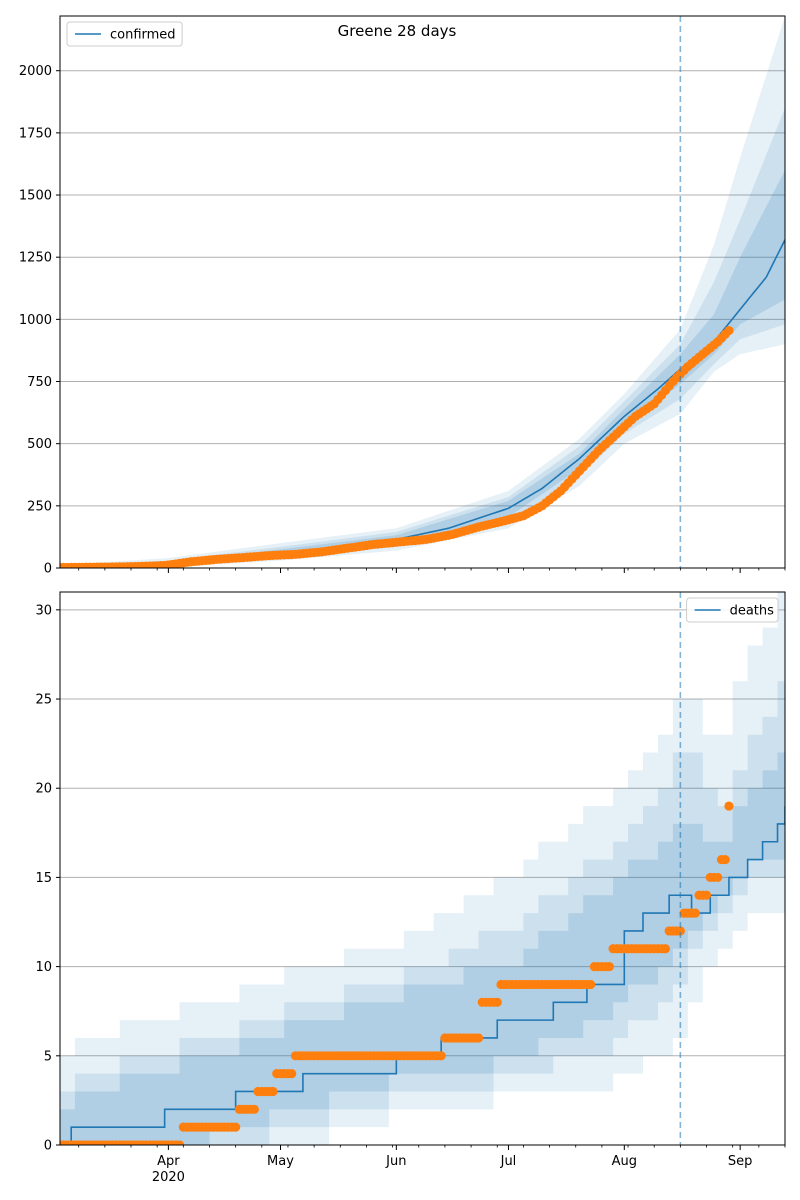 This screenshot has height=1200, width=800. What do you see at coordinates (39, 382) in the screenshot?
I see `y-tick-label: 750` at bounding box center [39, 382].